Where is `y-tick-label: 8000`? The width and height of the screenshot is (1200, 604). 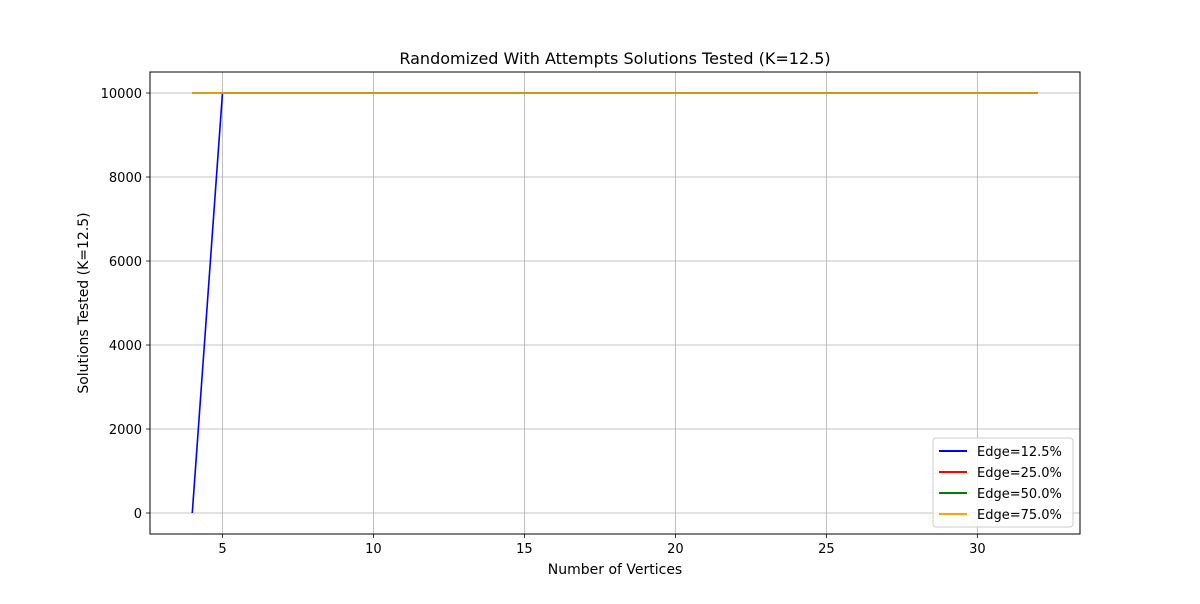 y-tick-label: 8000 is located at coordinates (125, 178).